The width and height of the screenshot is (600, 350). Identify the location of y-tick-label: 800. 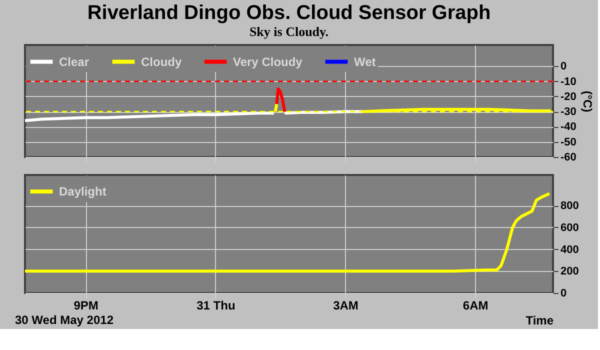
(569, 206).